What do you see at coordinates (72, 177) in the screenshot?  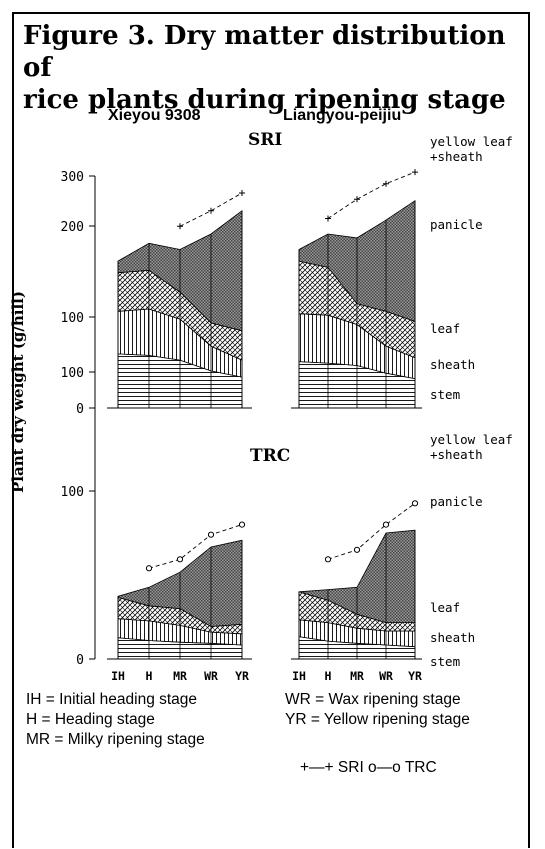 I see `y-tick-label: 300` at bounding box center [72, 177].